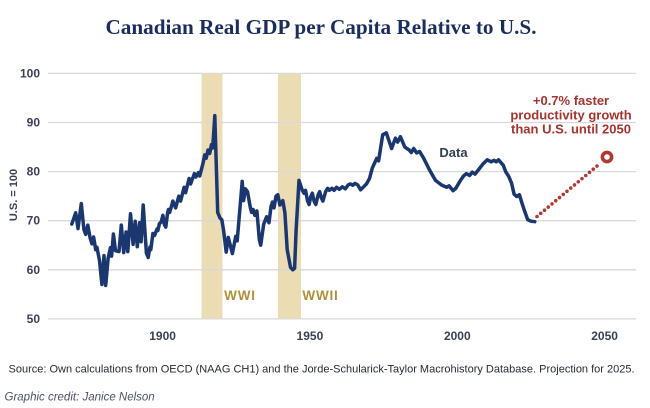  Describe the element at coordinates (80, 398) in the screenshot. I see `svg-text: Graphic credit: Janice Nelson` at that location.